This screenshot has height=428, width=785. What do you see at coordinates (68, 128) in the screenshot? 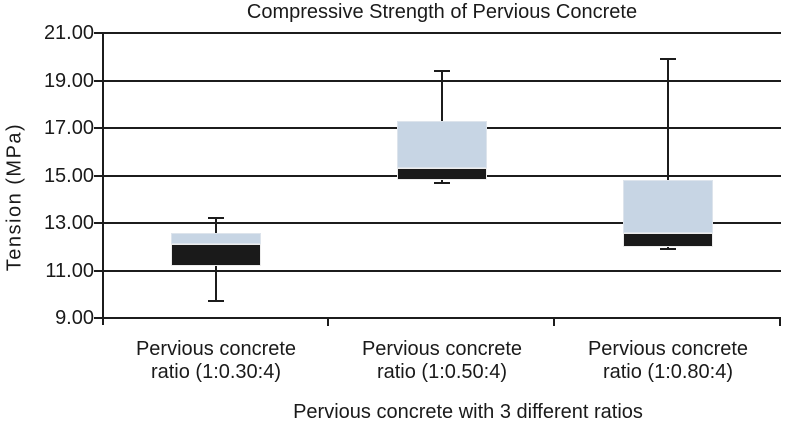
I see `y-tick-label: 17.00` at bounding box center [68, 128].